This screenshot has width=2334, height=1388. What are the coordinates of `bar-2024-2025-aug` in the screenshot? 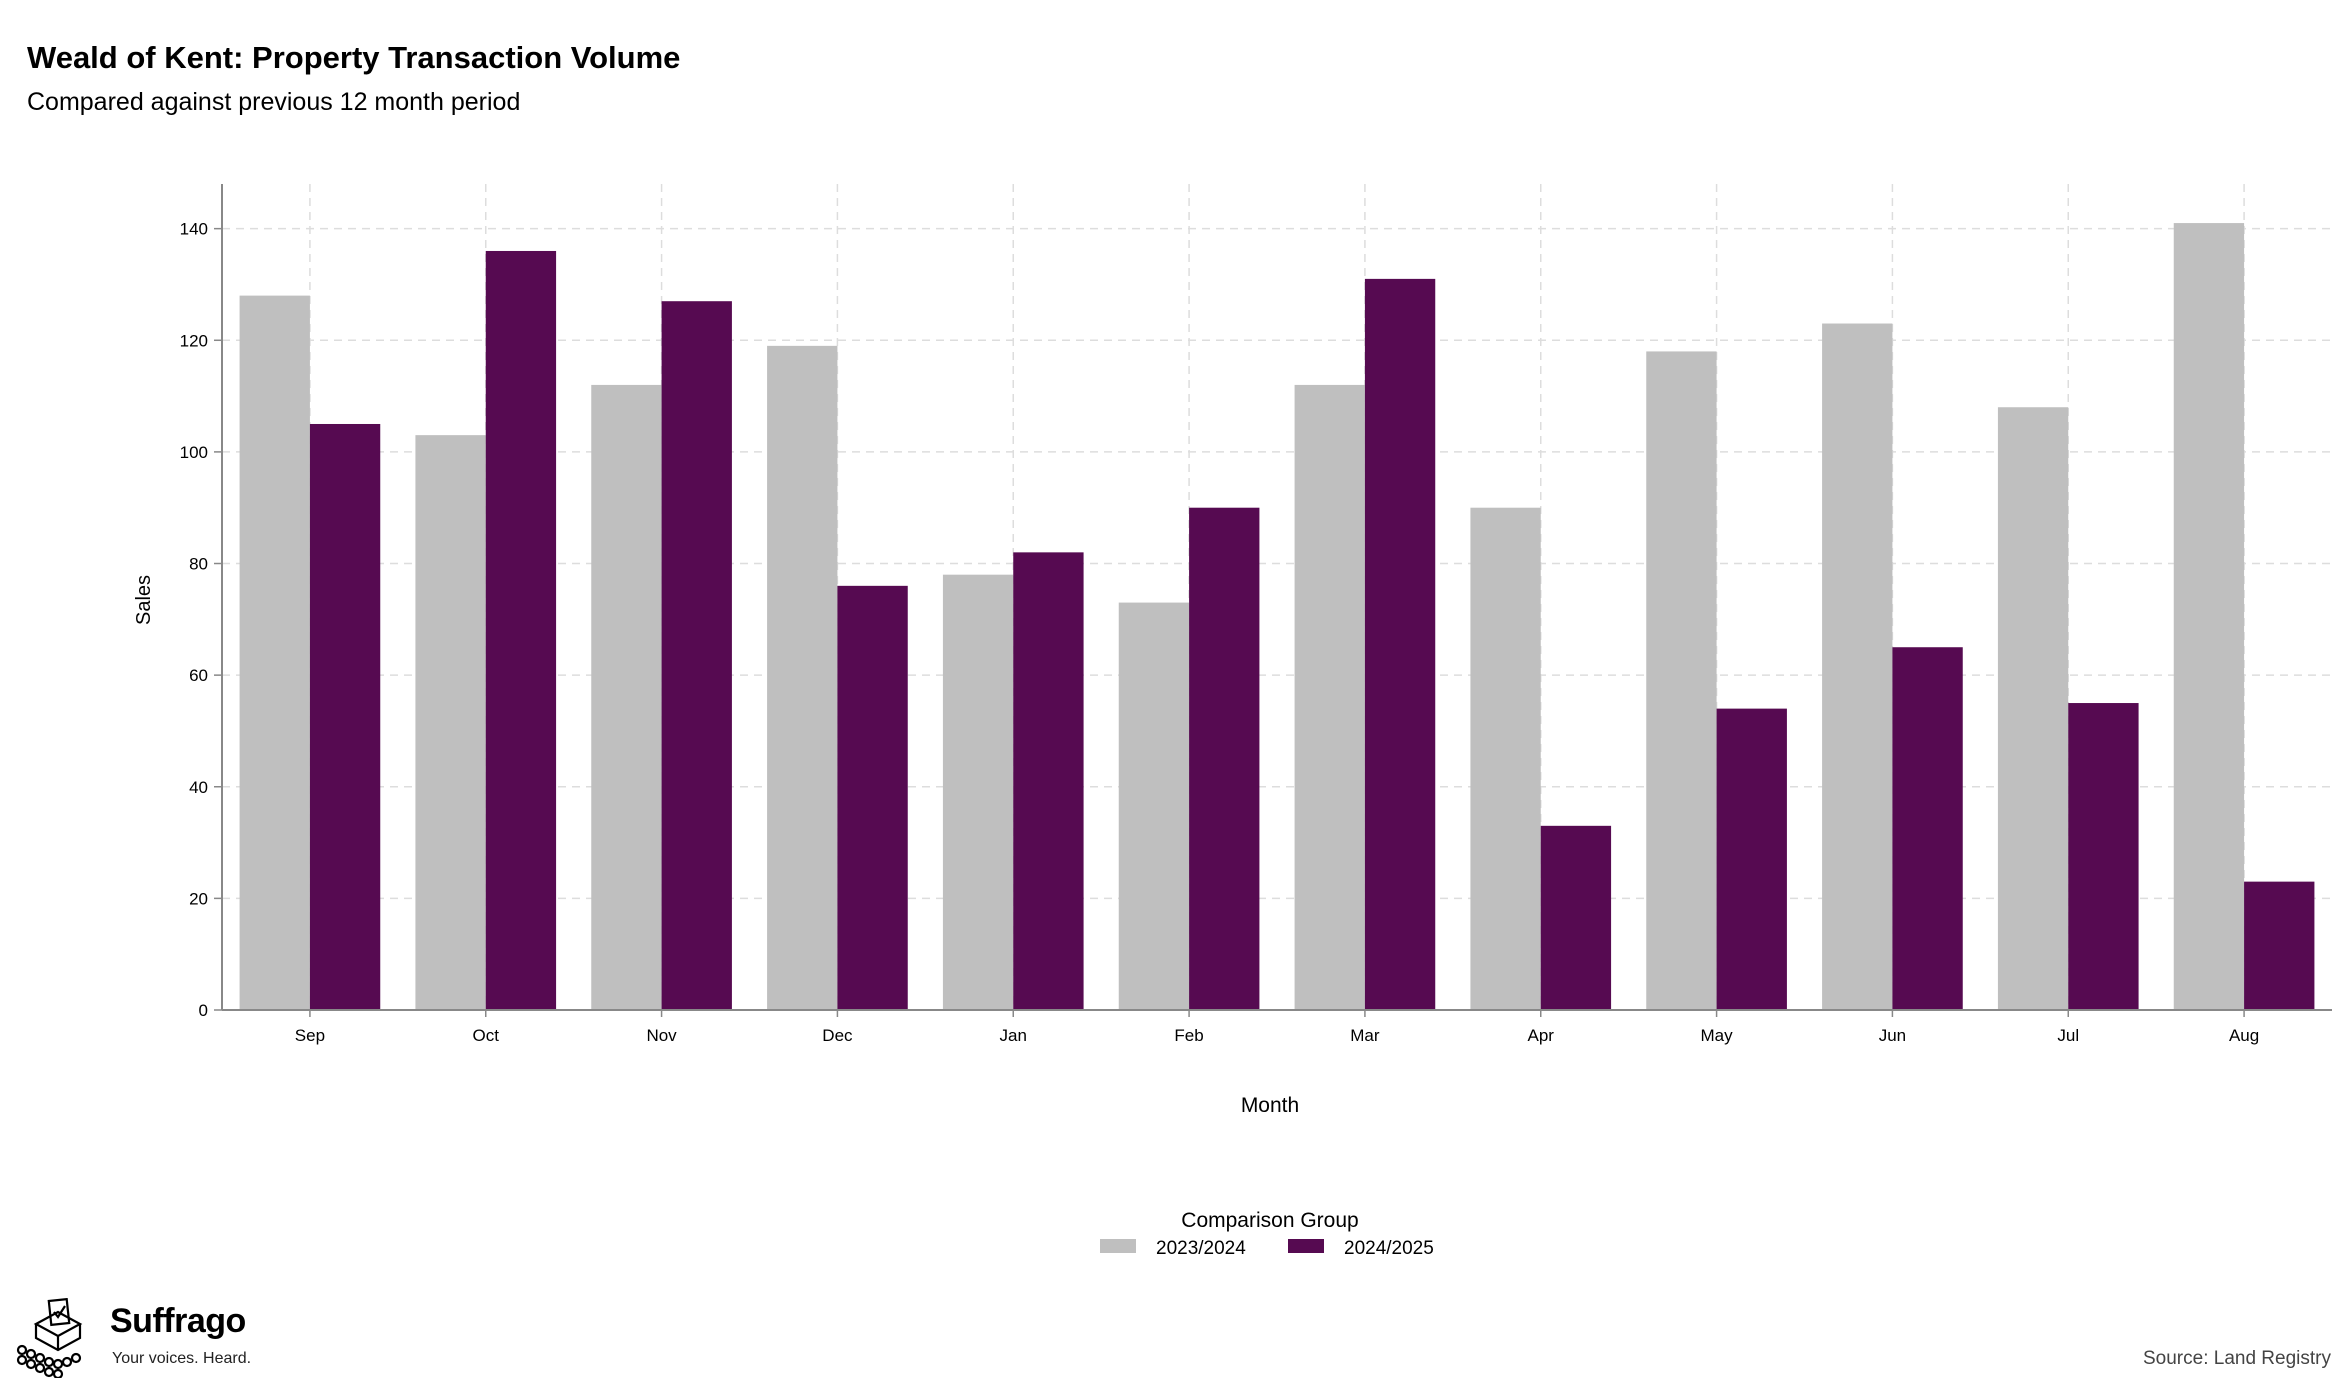 It's located at (2279, 945).